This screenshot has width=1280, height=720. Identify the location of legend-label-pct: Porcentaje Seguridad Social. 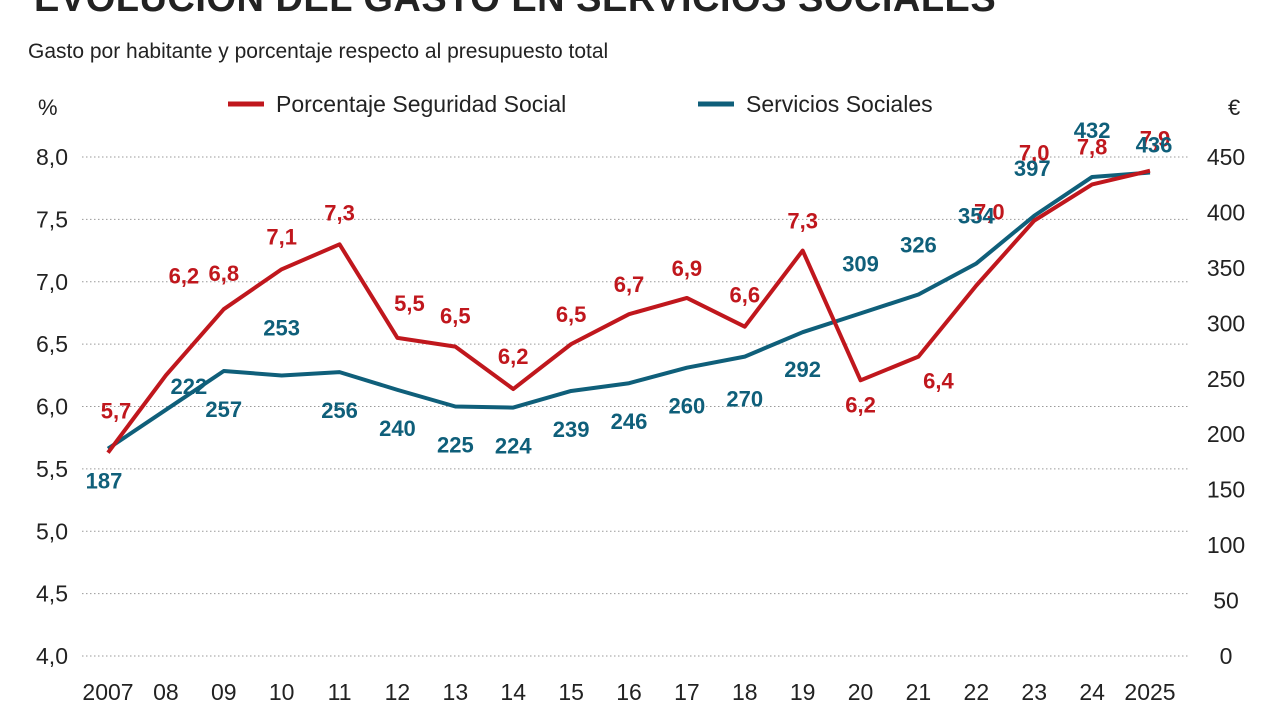
(421, 104).